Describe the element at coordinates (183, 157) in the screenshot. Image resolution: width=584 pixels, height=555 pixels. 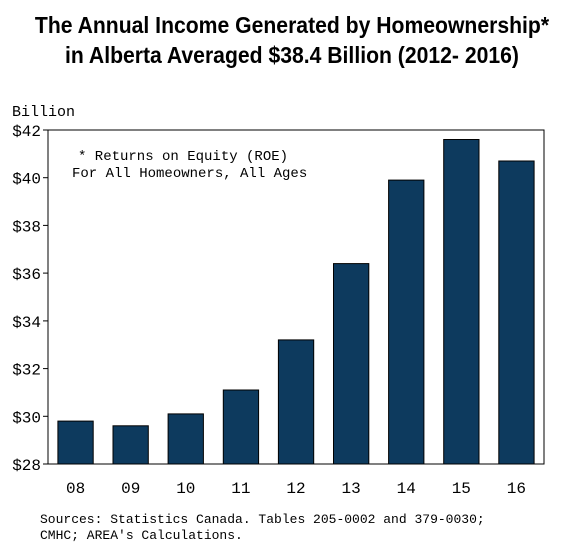
I see `annotation-line-1: * Returns on Equity (ROE)` at that location.